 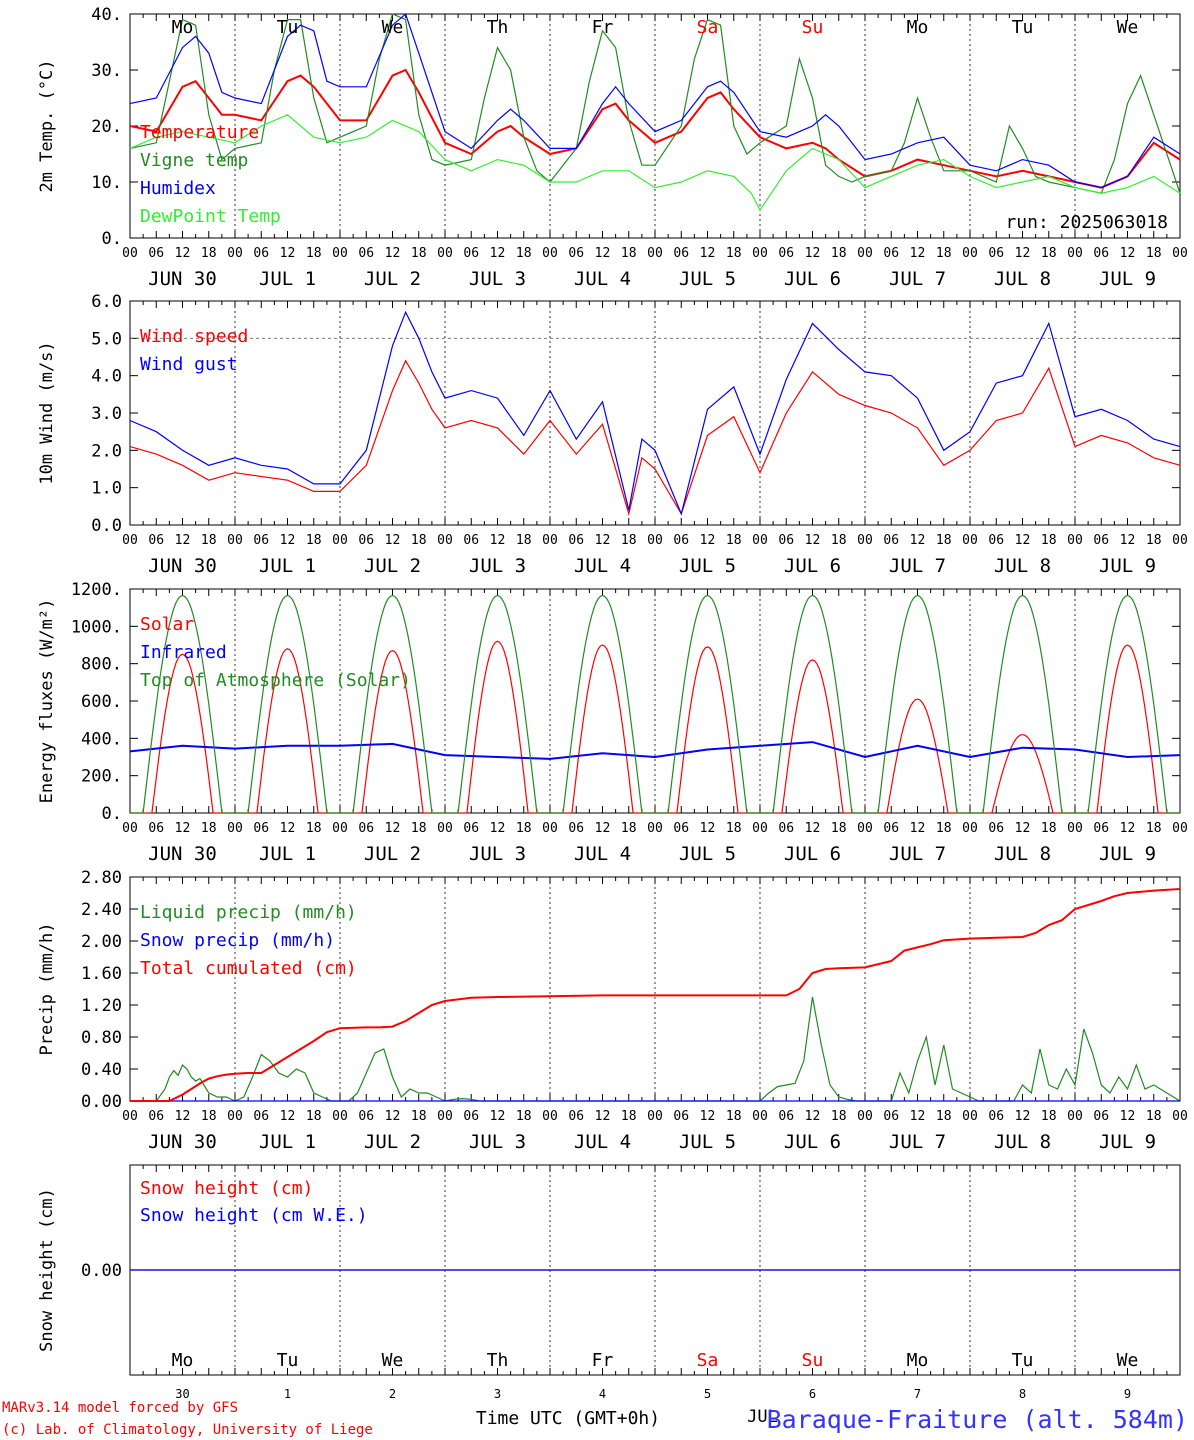 What do you see at coordinates (101, 777) in the screenshot?
I see `y-tick-label: 200.` at bounding box center [101, 777].